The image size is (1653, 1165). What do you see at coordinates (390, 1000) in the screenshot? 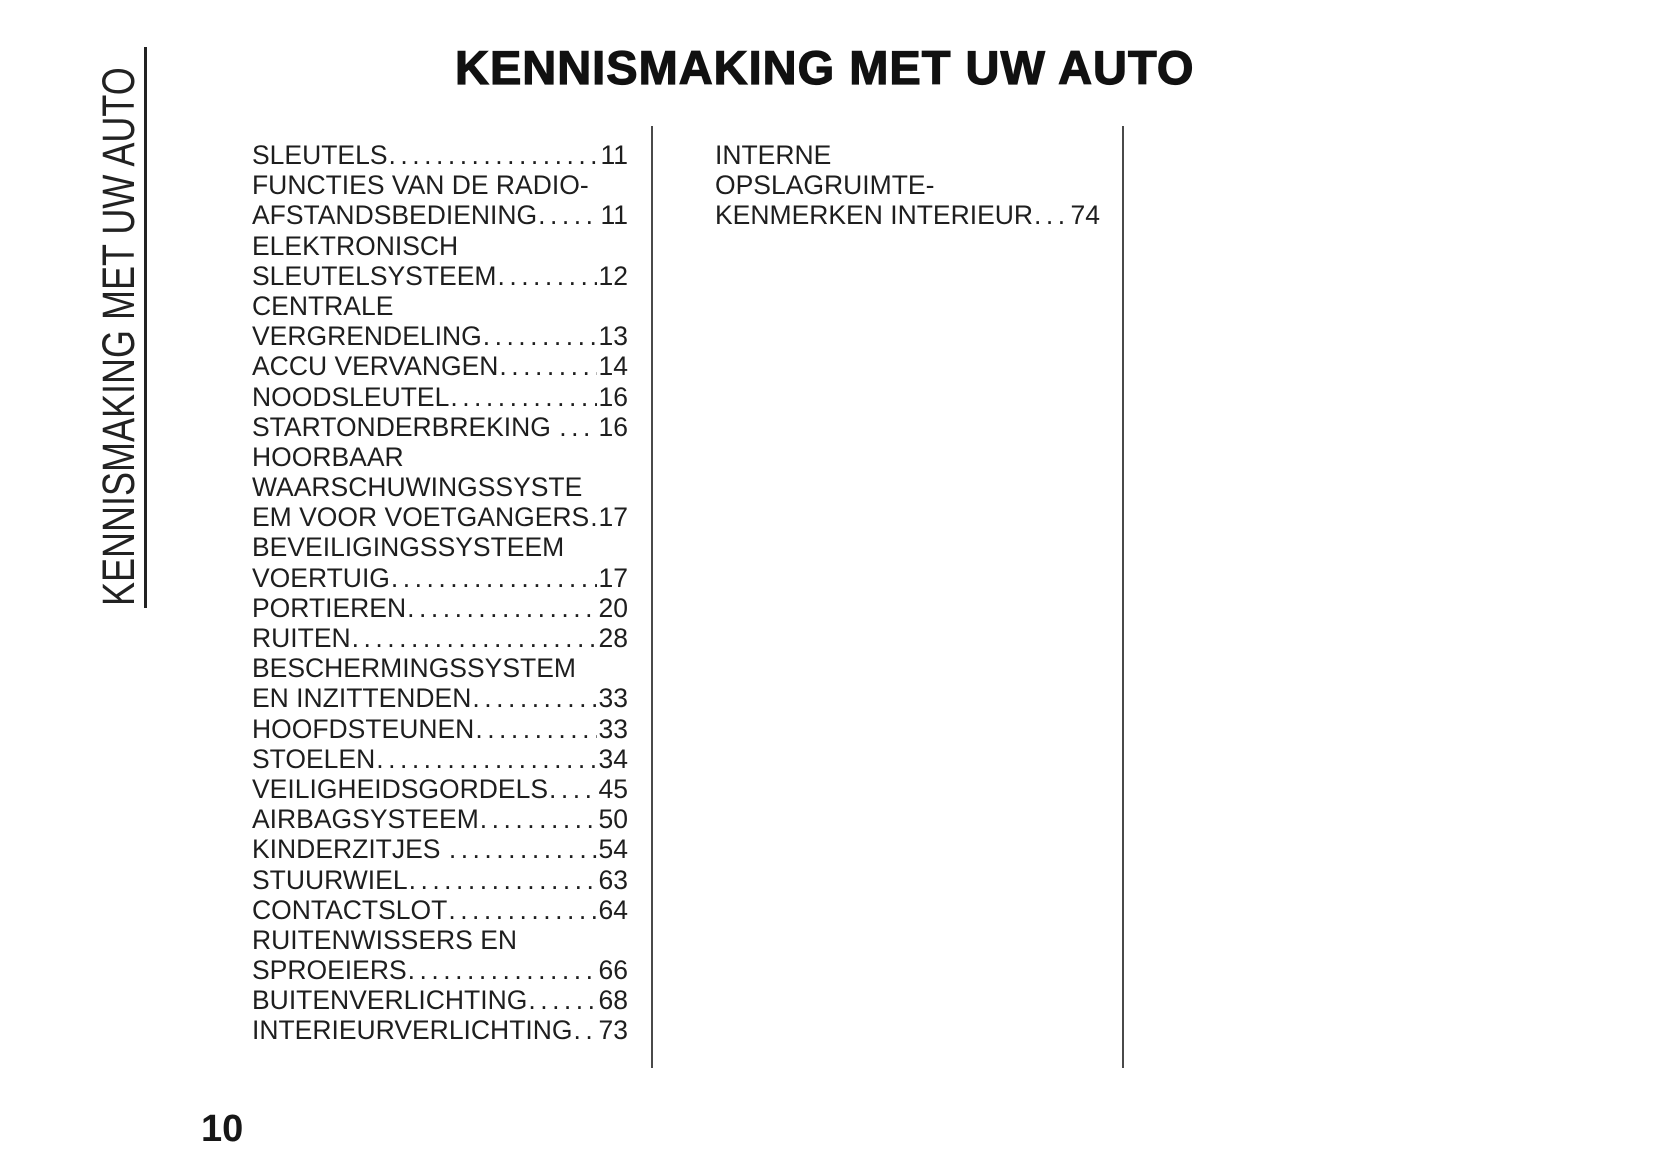
I see `toc-entry-label: BUITENVERLICHTING` at bounding box center [390, 1000].